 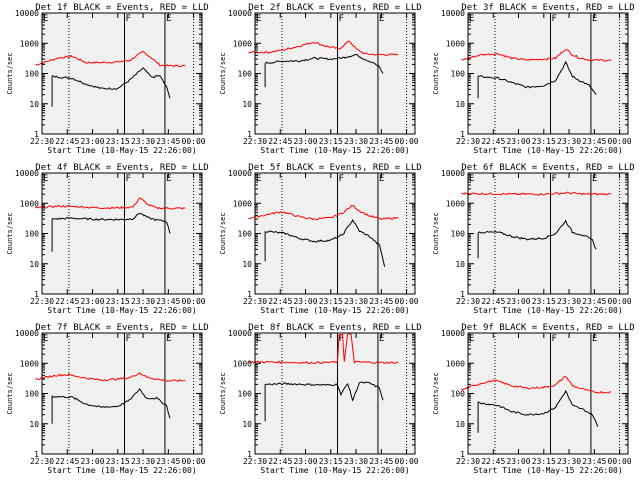 What do you see at coordinates (547, 168) in the screenshot?
I see `chart-title: Det 6f BLACK = Events, RED = LLD` at bounding box center [547, 168].